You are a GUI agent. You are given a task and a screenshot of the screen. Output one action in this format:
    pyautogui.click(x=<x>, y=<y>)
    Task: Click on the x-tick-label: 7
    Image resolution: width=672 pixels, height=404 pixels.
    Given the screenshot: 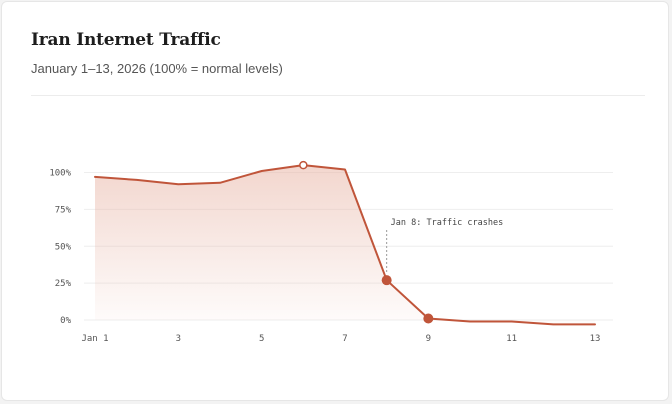 What is the action you would take?
    pyautogui.click(x=344, y=339)
    